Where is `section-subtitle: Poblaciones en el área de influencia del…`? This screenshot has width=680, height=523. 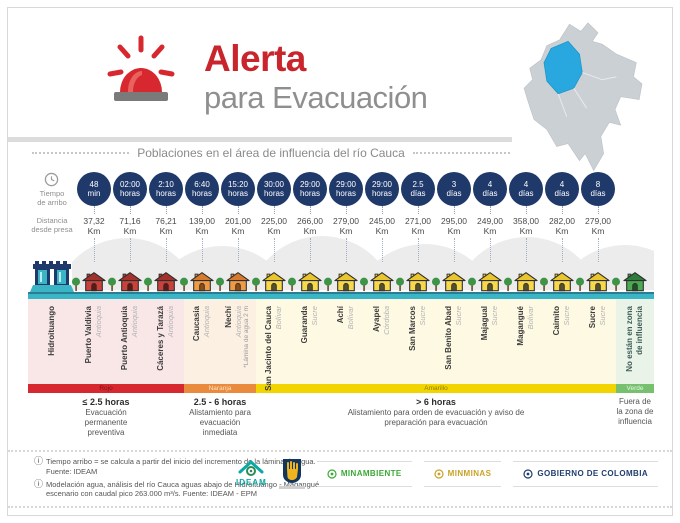
section-subtitle: Poblaciones en el área de influencia del… is located at coordinates (271, 153).